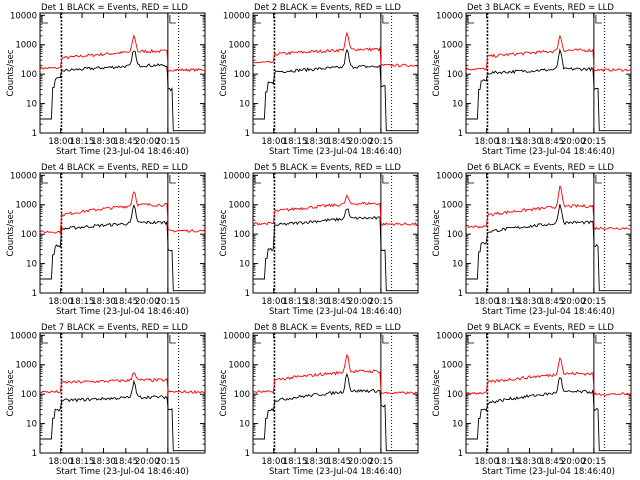 The height and width of the screenshot is (480, 640). I want to click on panel-title: Det 1 BLACK = Events, RED = LLD, so click(114, 8).